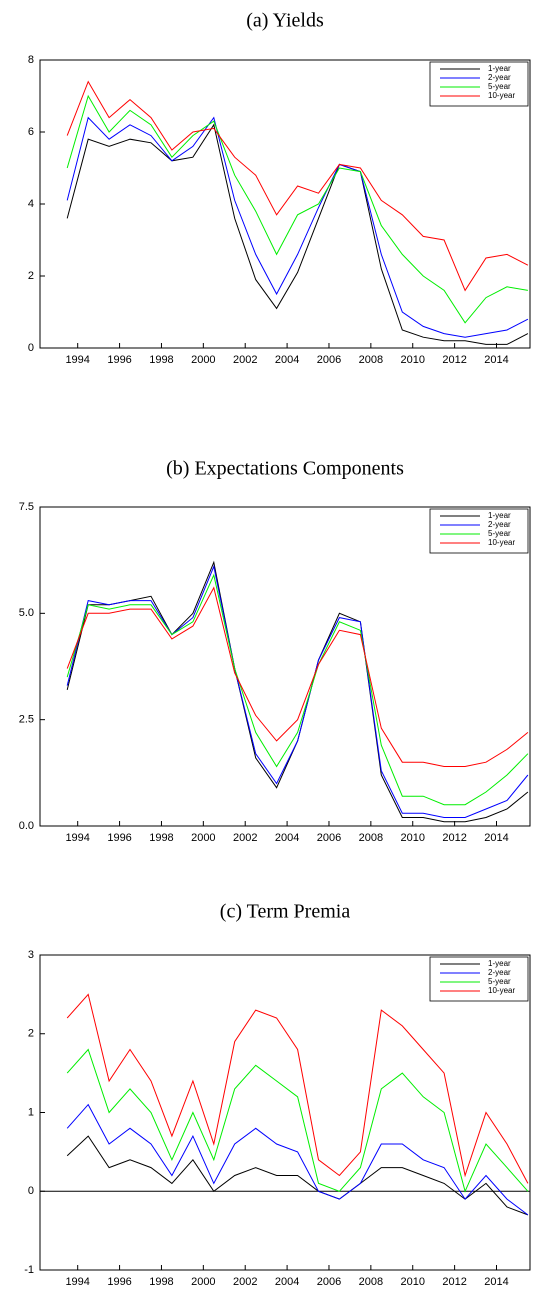 This screenshot has height=1297, width=544. I want to click on y-tick-label: 5.0, so click(26, 613).